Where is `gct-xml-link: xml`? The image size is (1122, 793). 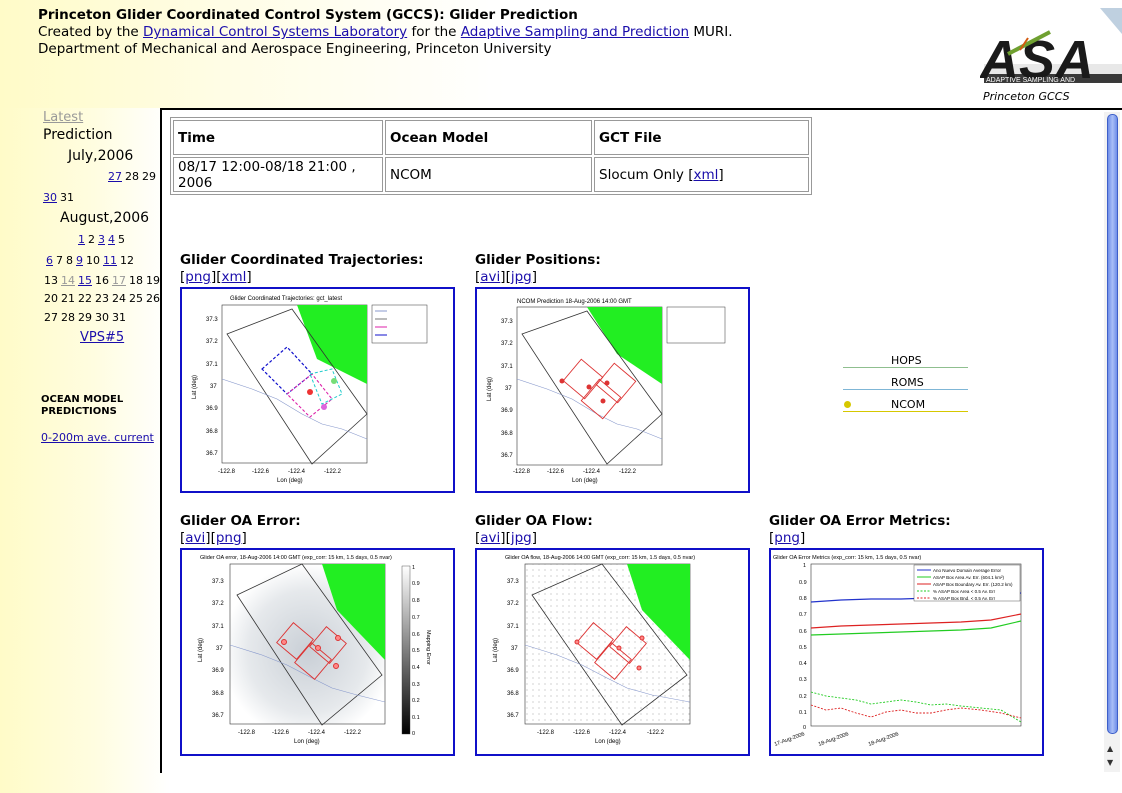
gct-xml-link: xml is located at coordinates (706, 174).